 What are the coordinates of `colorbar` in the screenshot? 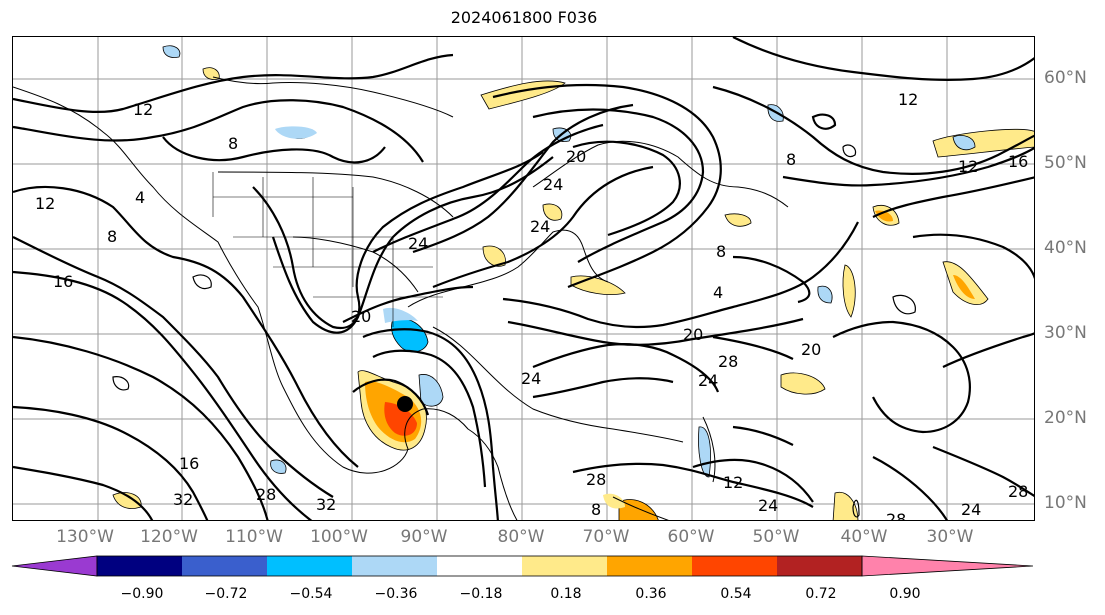 It's located at (522, 566).